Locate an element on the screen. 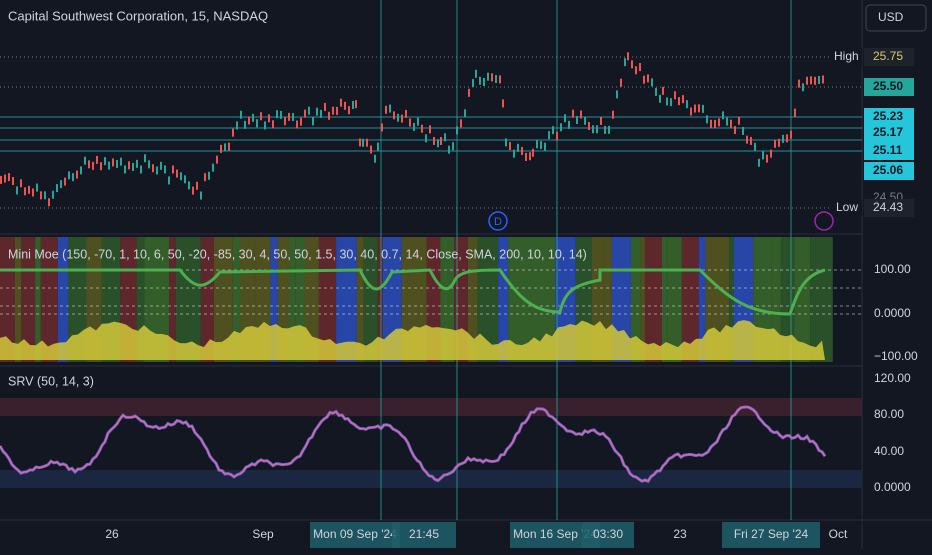 Image resolution: width=932 pixels, height=555 pixels. tick-label: 0.0000 is located at coordinates (892, 487).